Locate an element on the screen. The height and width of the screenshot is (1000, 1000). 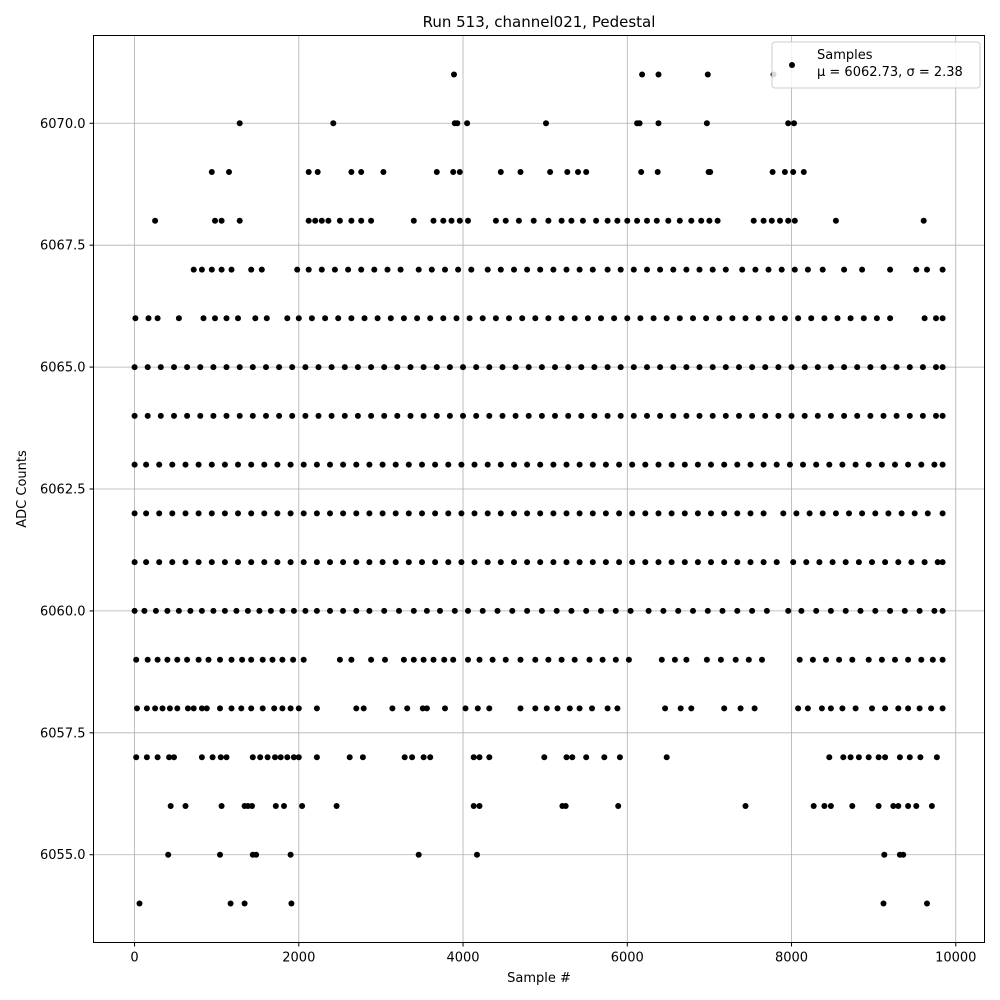
y-tick-label: 6057.5 is located at coordinates (63, 733).